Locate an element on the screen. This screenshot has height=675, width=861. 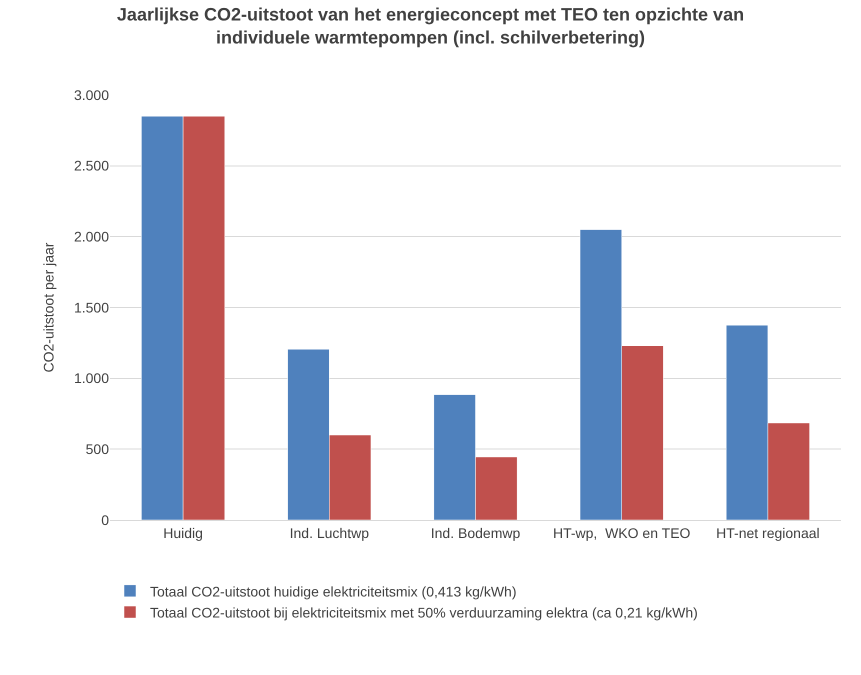
y-tick-label: 1.500 is located at coordinates (92, 307).